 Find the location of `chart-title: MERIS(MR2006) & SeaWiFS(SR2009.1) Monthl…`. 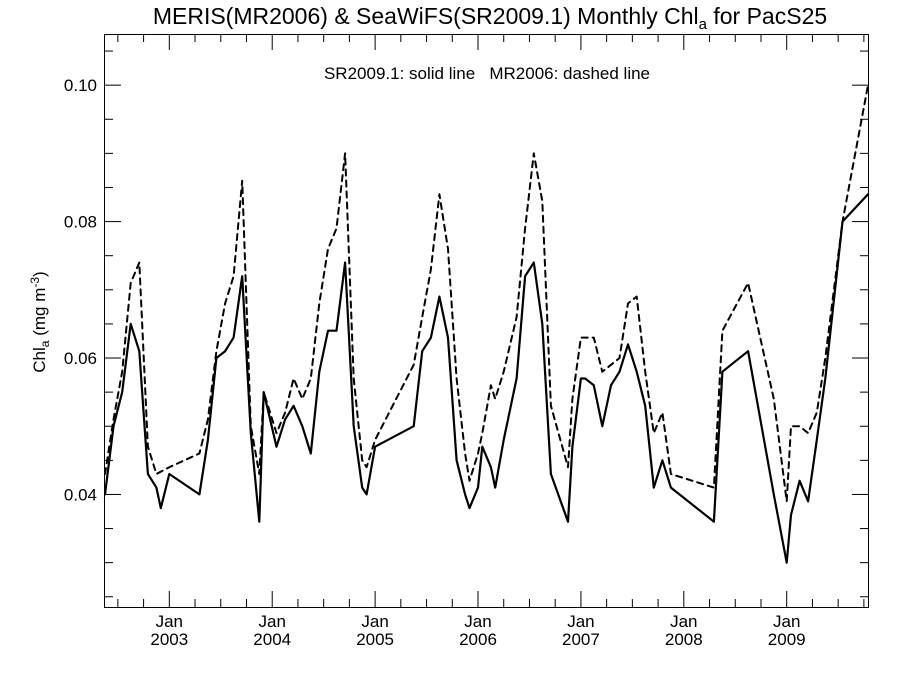

chart-title: MERIS(MR2006) & SeaWiFS(SR2009.1) Monthl… is located at coordinates (490, 18).